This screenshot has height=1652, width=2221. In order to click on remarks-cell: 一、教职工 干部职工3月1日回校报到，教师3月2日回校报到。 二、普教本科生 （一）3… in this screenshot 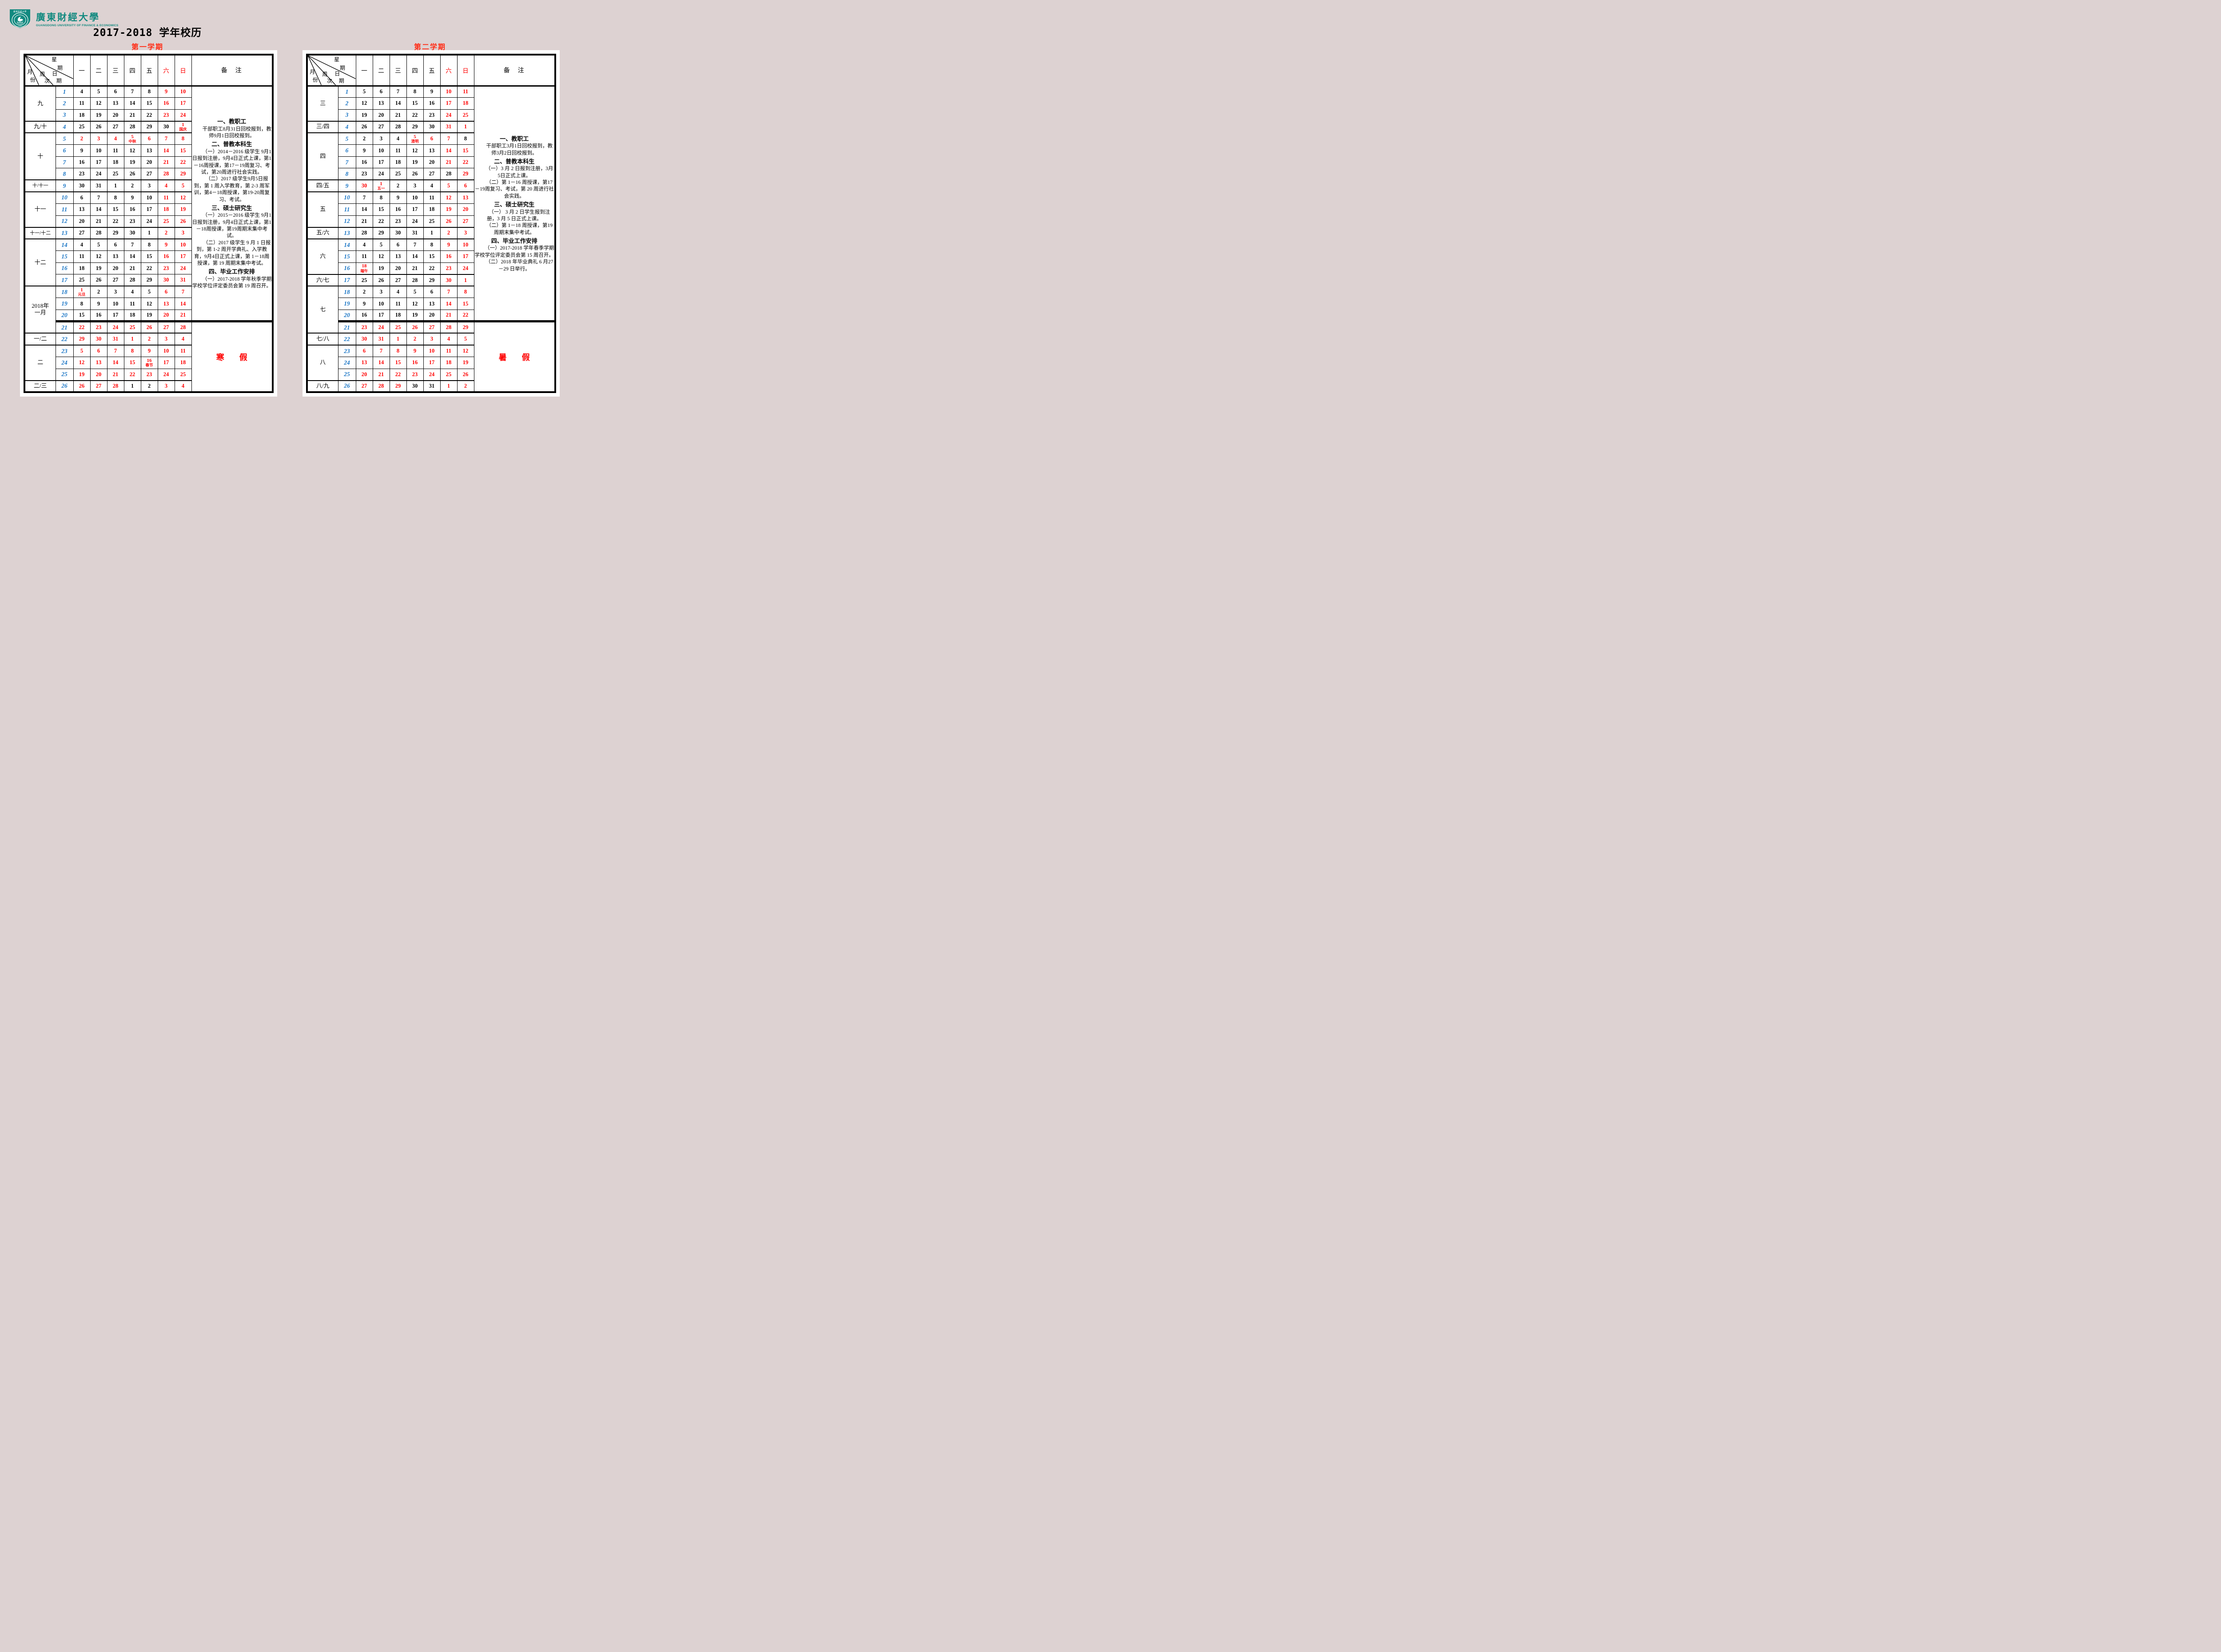, I will do `click(515, 203)`.